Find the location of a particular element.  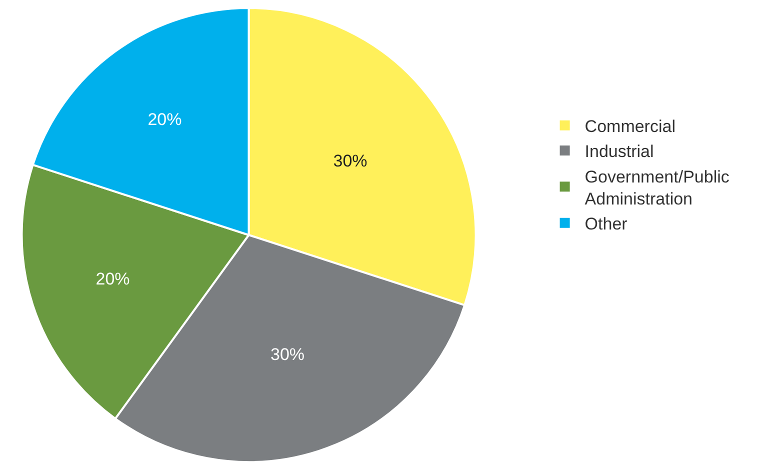

legend-label: Commercial is located at coordinates (630, 126).